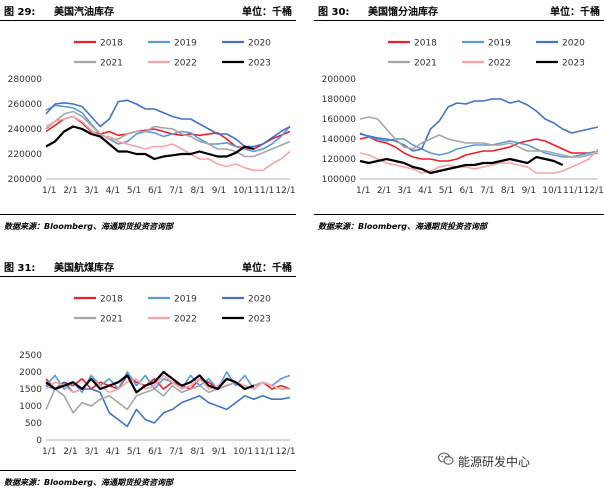  What do you see at coordinates (25, 80) in the screenshot?
I see `y-tick-label: 280000` at bounding box center [25, 80].